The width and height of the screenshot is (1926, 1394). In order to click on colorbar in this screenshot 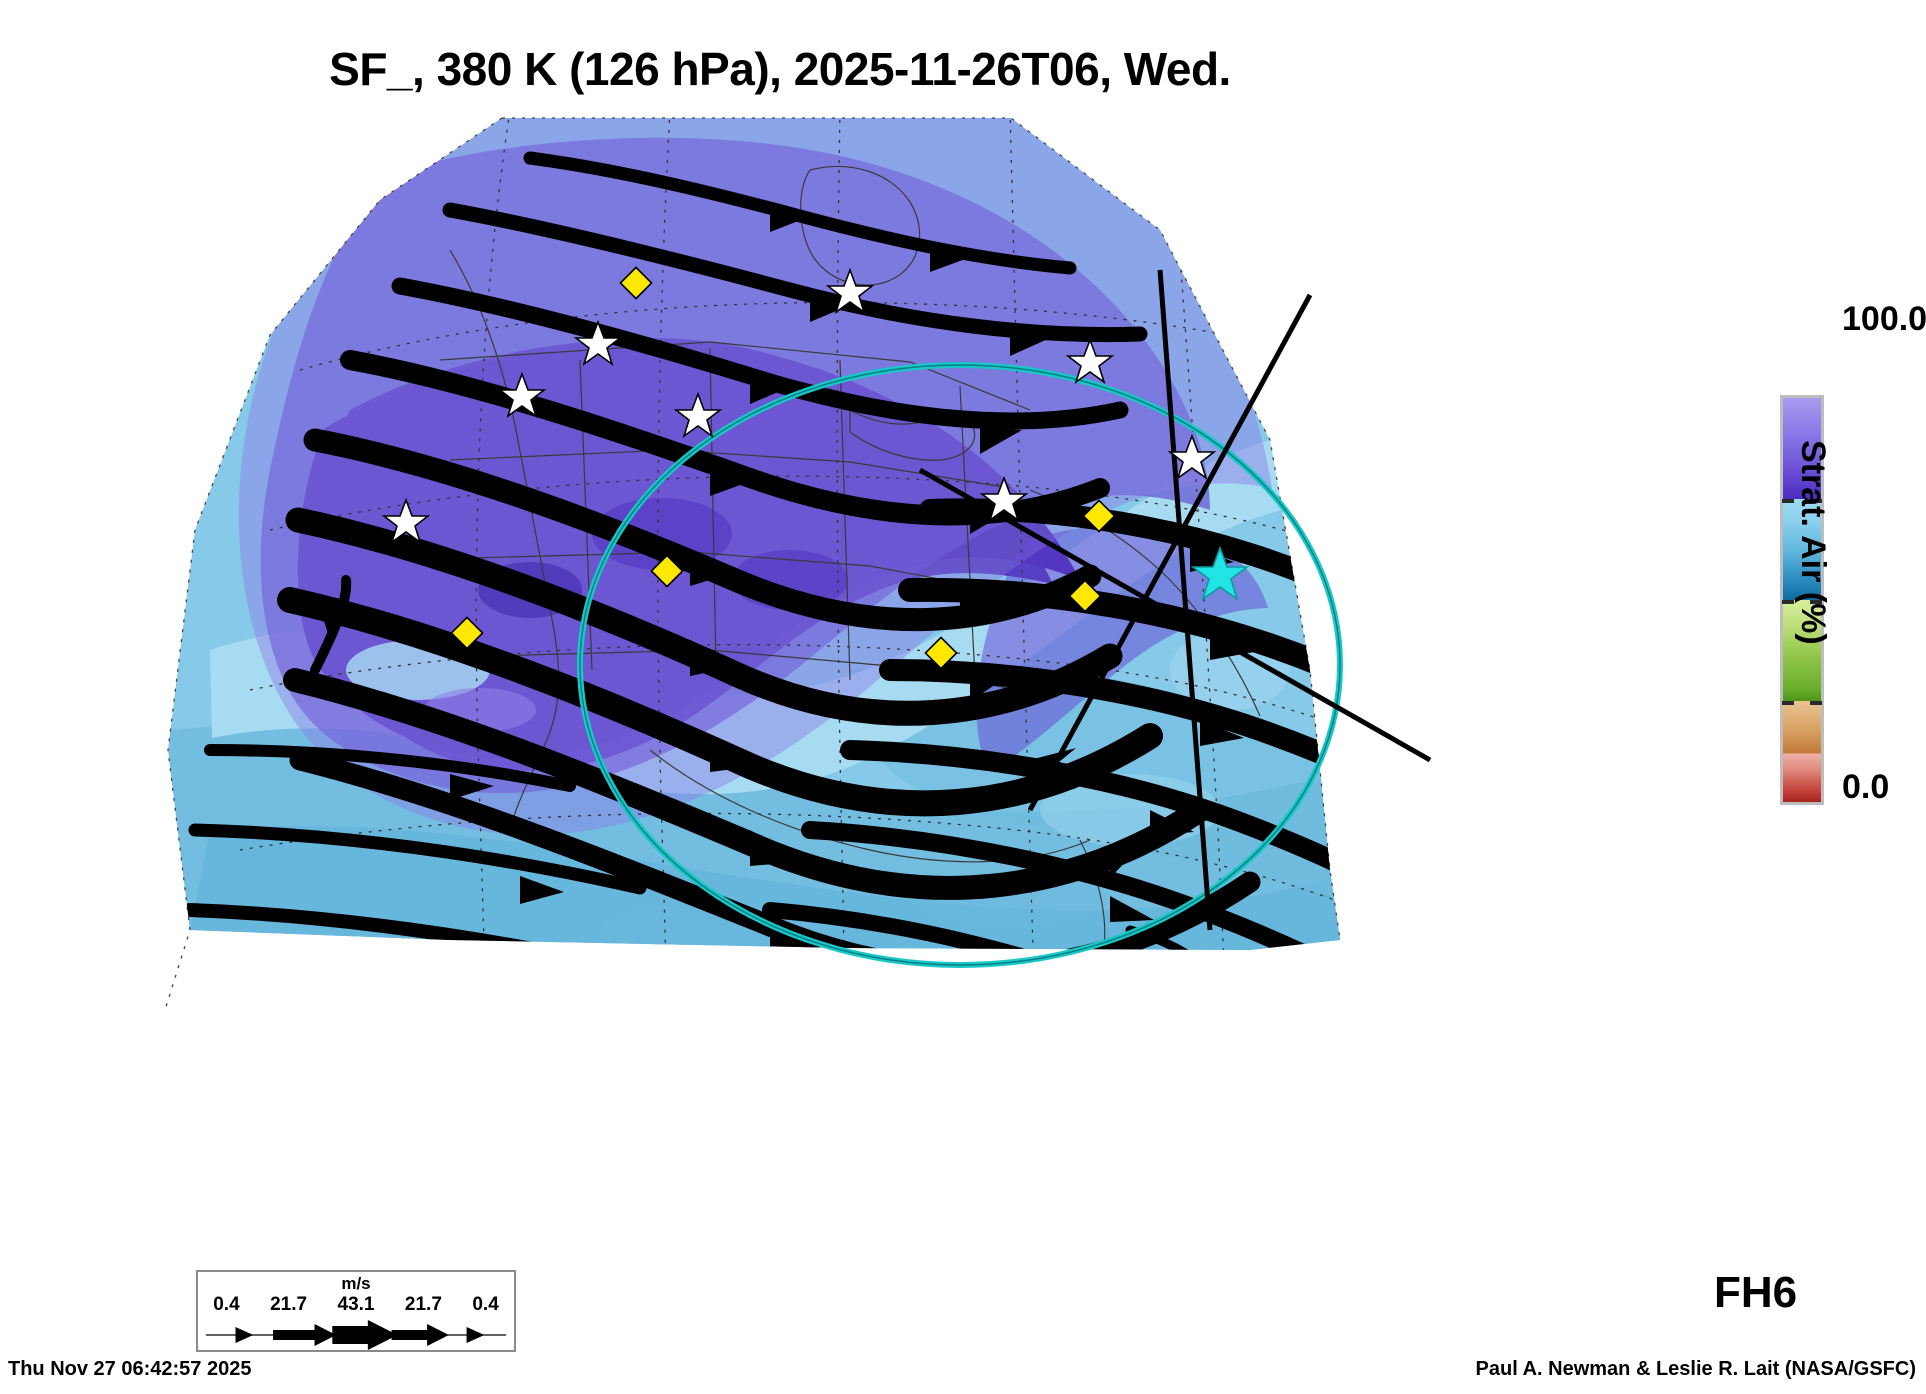, I will do `click(1802, 600)`.